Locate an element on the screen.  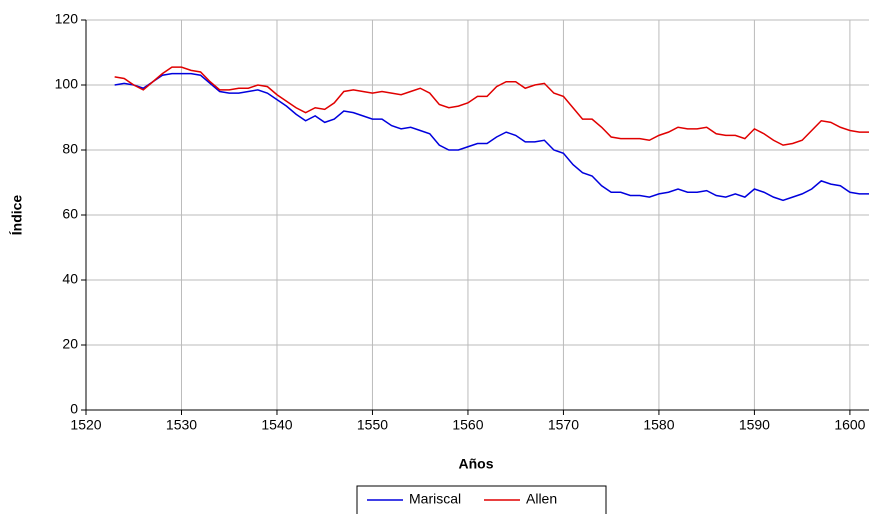
y-tick-label: 100 is located at coordinates (67, 84).